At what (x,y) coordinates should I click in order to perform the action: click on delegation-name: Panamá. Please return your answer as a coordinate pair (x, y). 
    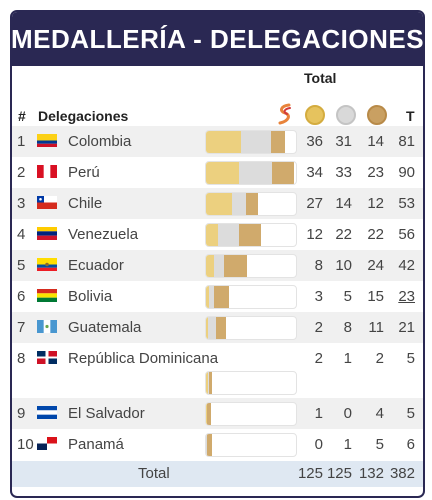
    Looking at the image, I should click on (96, 444).